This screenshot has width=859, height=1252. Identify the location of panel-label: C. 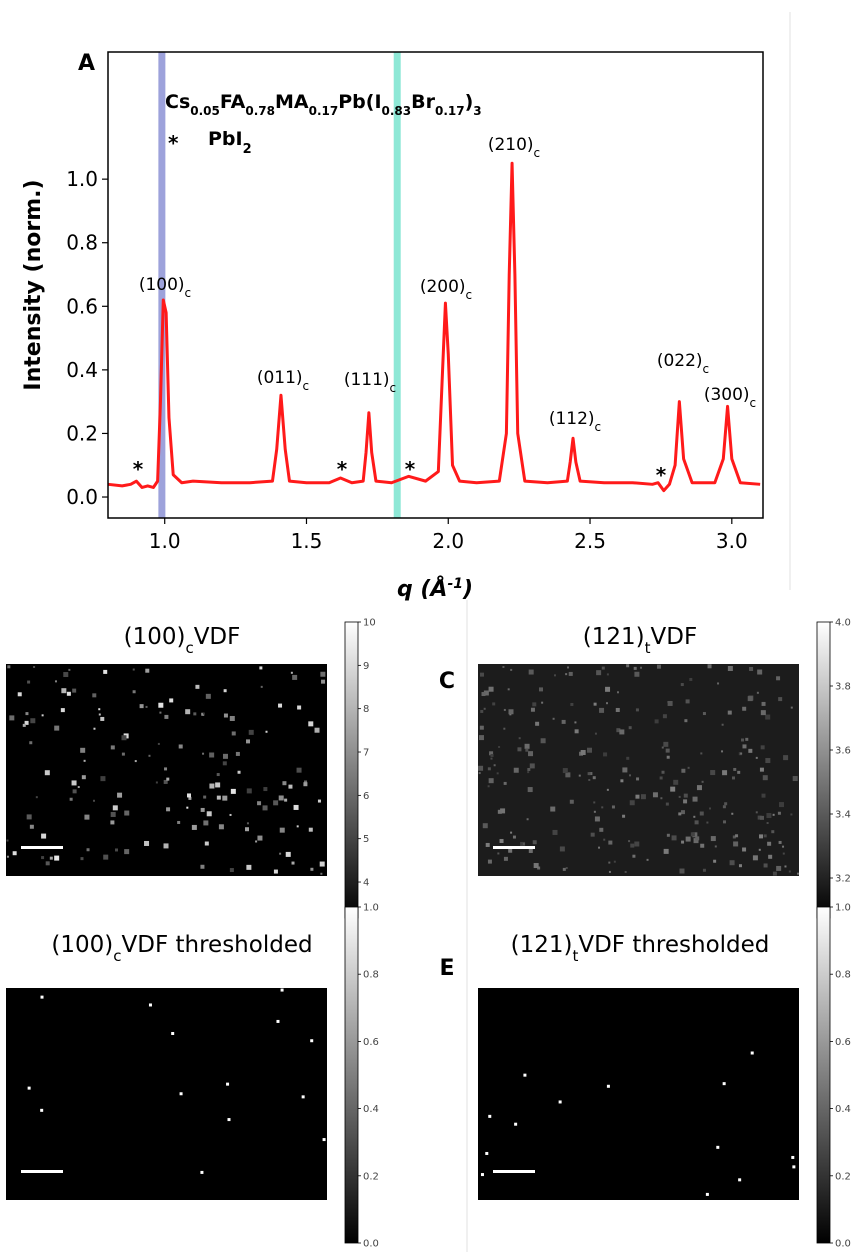
(447, 681).